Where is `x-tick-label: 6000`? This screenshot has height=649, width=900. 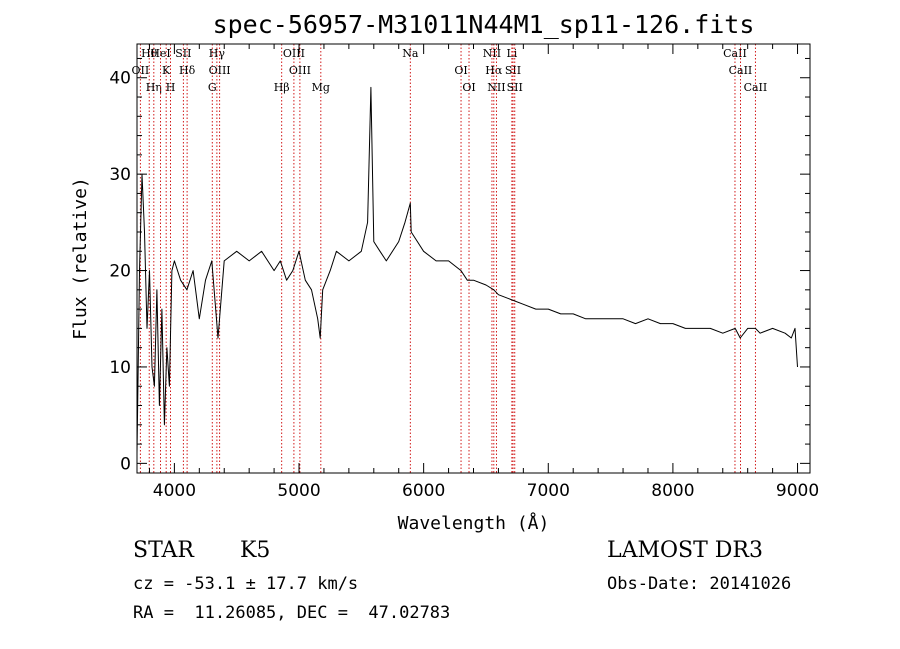
x-tick-label: 6000 is located at coordinates (423, 491).